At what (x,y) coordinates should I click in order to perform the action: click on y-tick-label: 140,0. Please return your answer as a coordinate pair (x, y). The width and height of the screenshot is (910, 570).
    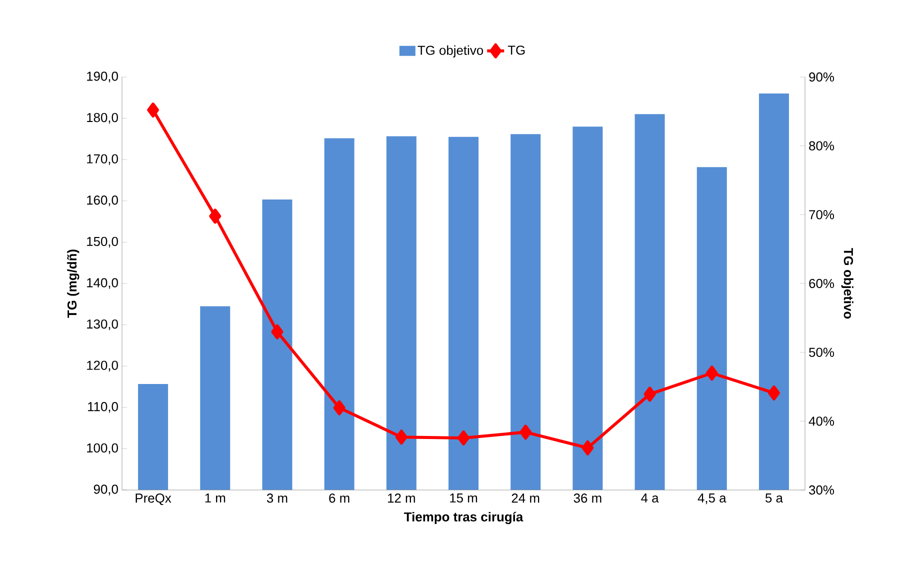
    Looking at the image, I should click on (102, 283).